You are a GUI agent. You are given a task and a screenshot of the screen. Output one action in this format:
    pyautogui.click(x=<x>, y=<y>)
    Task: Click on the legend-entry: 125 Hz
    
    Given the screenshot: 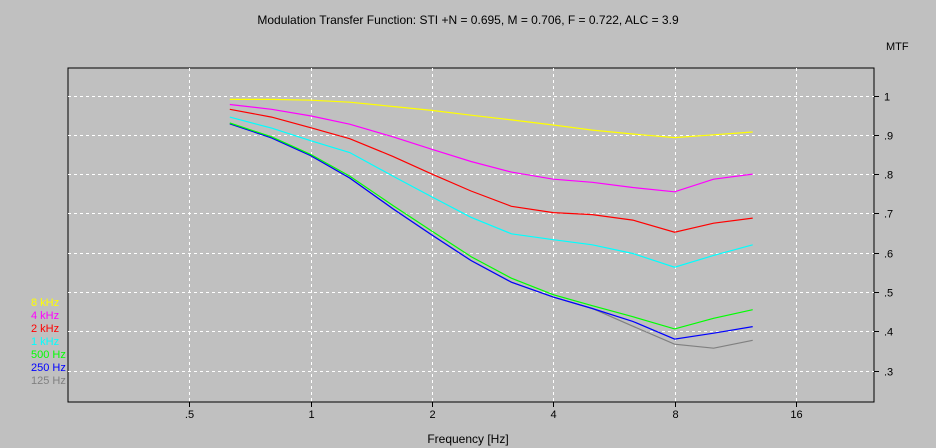 What is the action you would take?
    pyautogui.click(x=48, y=381)
    